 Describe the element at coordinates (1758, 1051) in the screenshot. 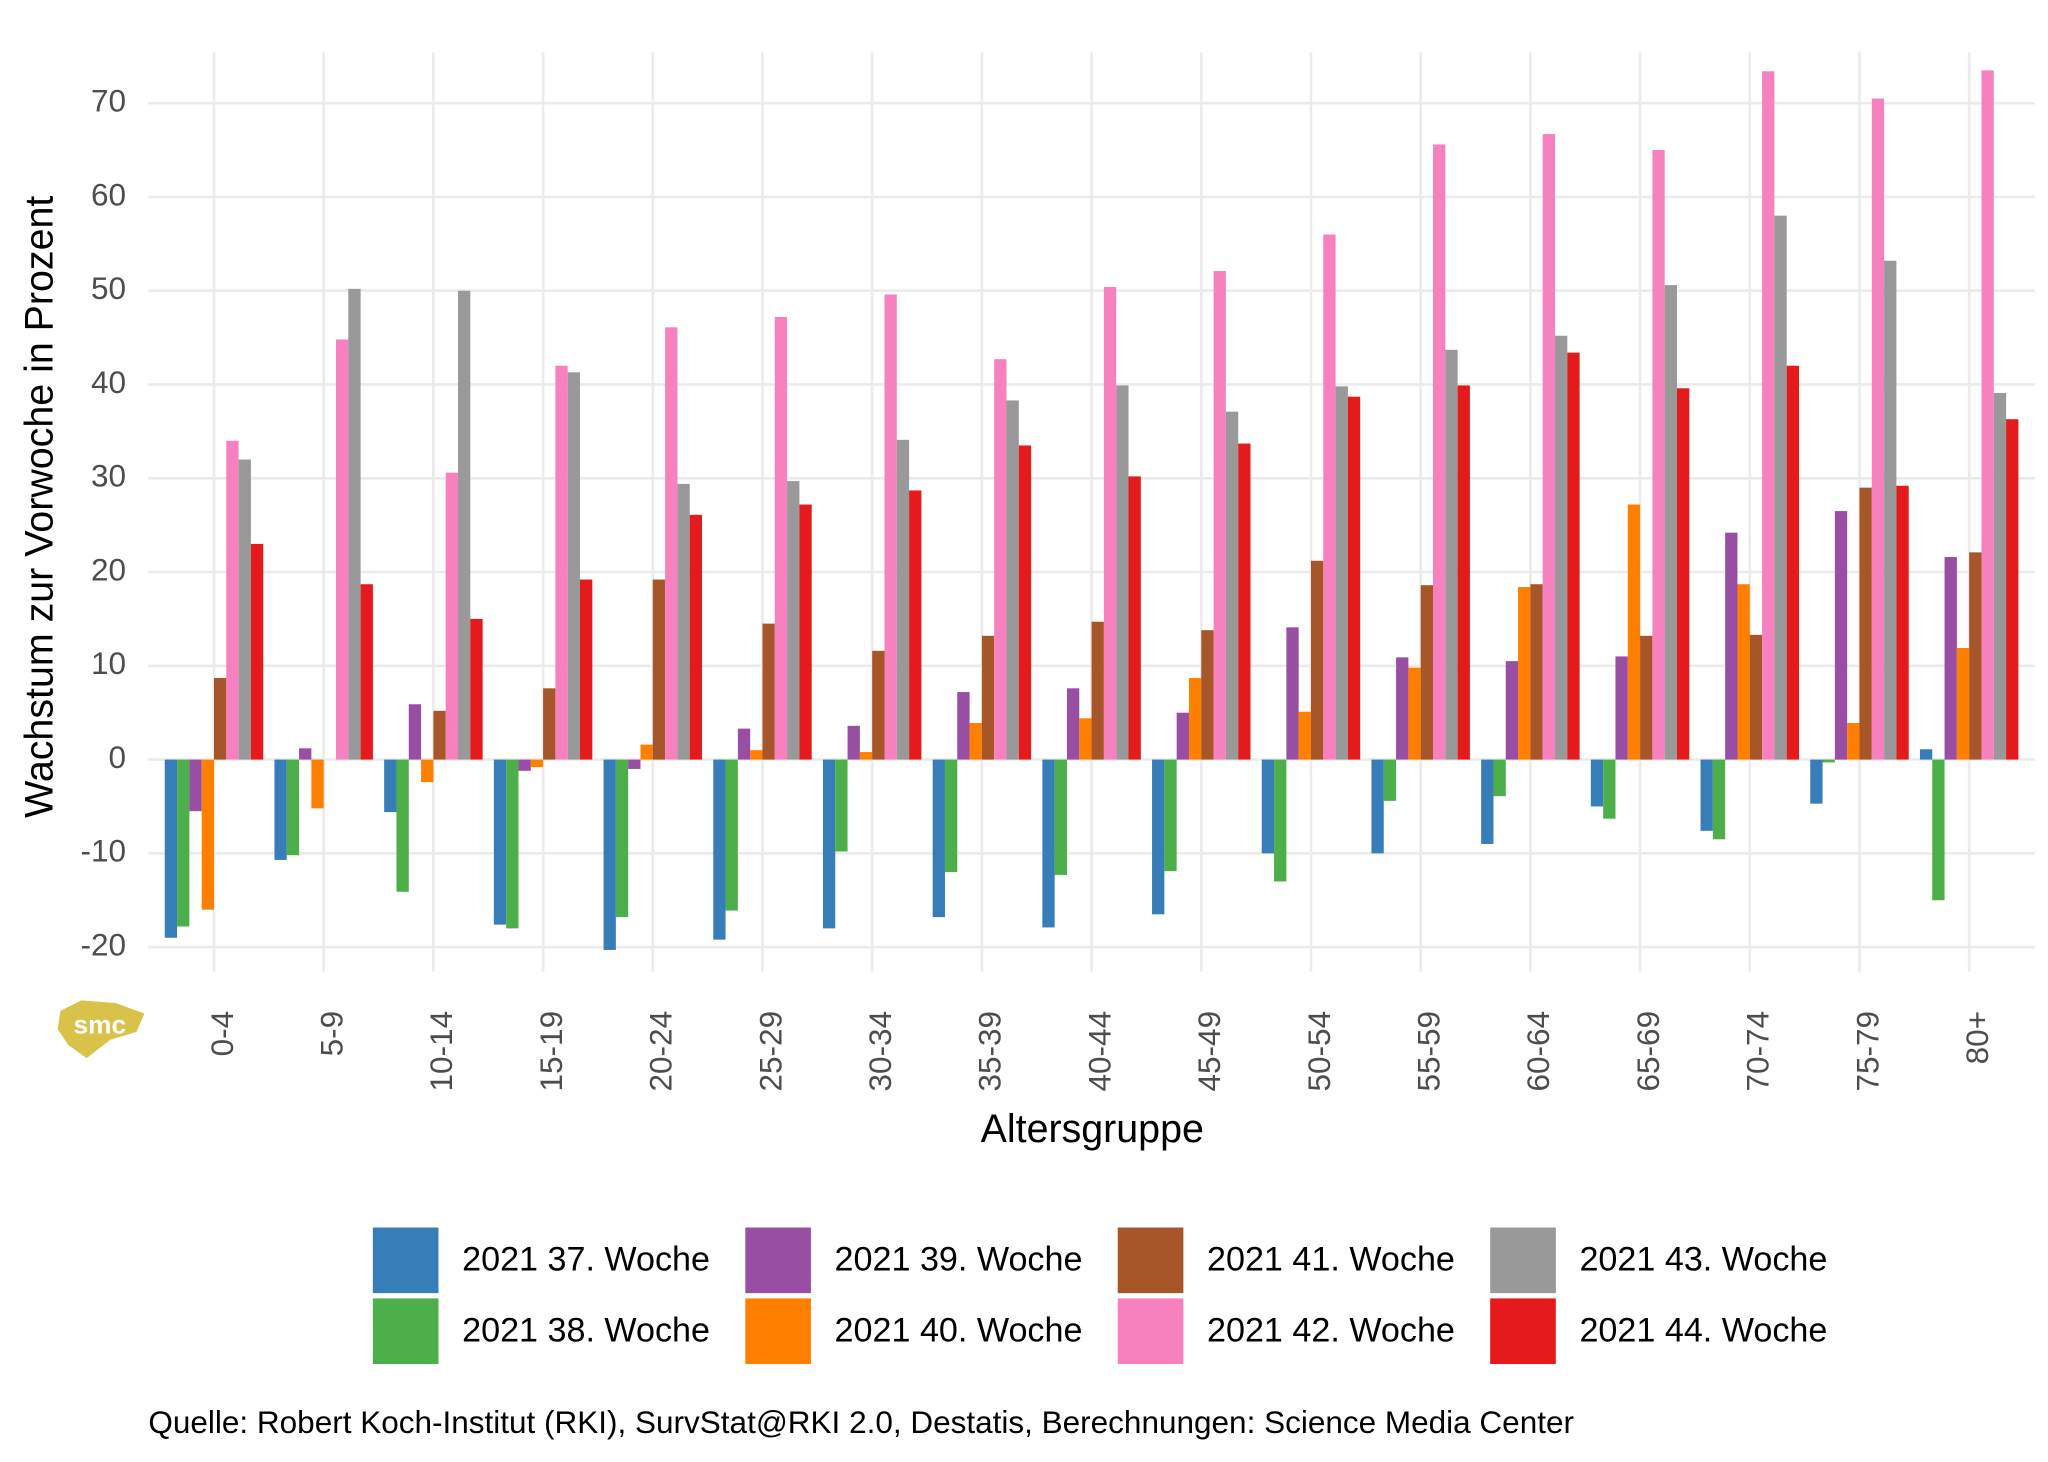

I see `x-tick-label: 70-74` at that location.